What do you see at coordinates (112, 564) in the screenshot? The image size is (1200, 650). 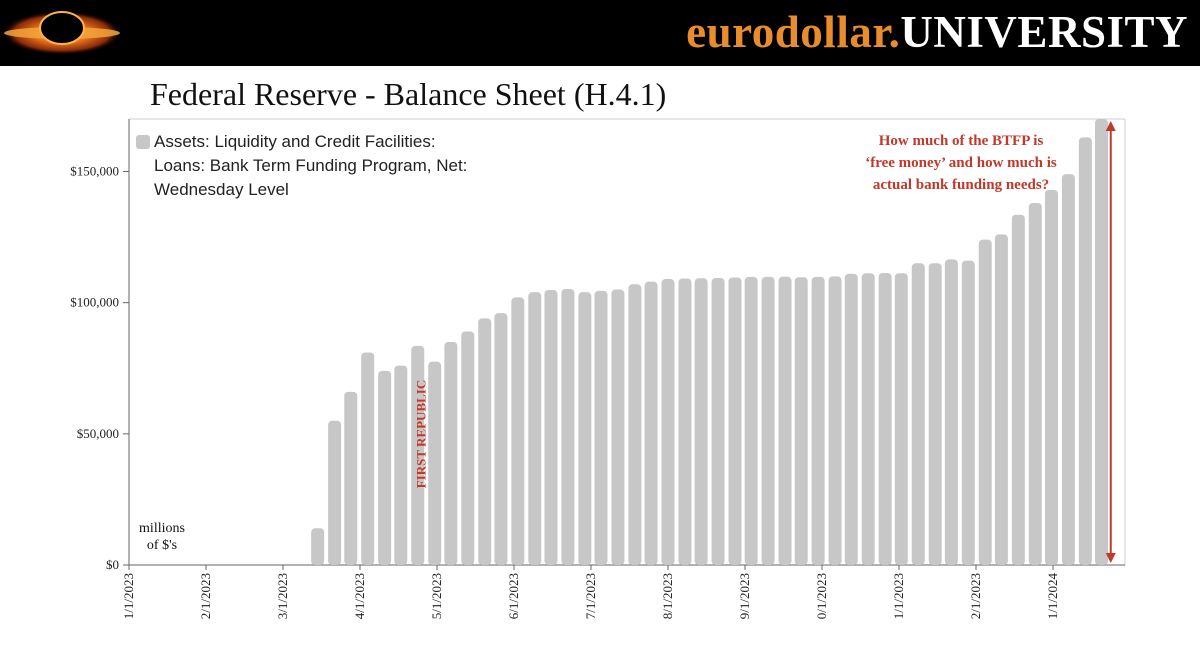 I see `y-tick-label: $0` at bounding box center [112, 564].